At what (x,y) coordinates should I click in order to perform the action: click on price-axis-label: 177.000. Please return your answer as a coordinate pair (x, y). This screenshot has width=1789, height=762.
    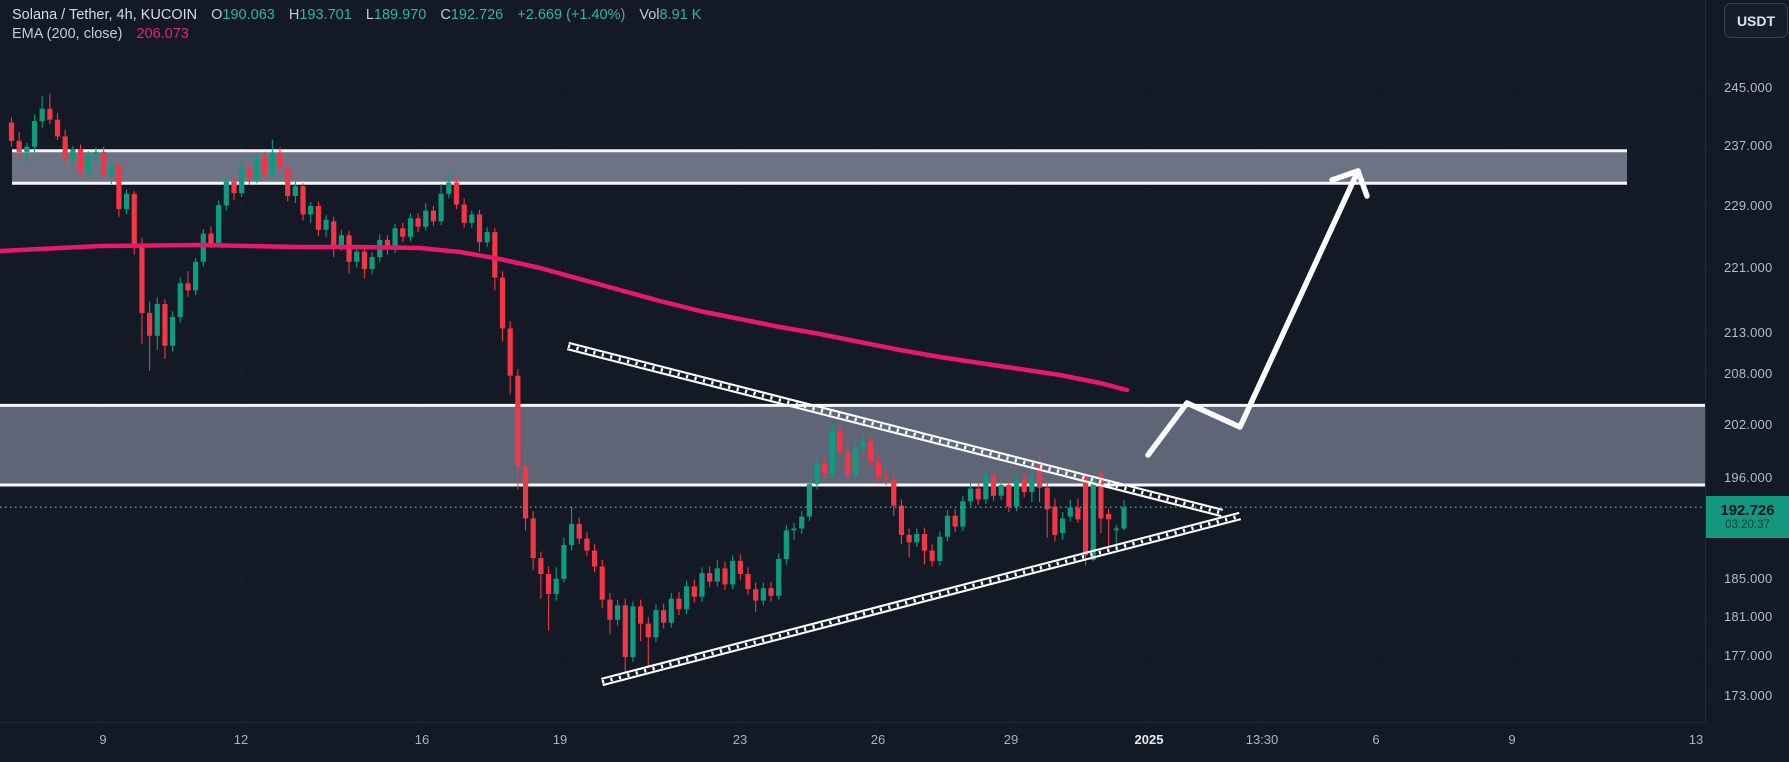
    Looking at the image, I should click on (1748, 655).